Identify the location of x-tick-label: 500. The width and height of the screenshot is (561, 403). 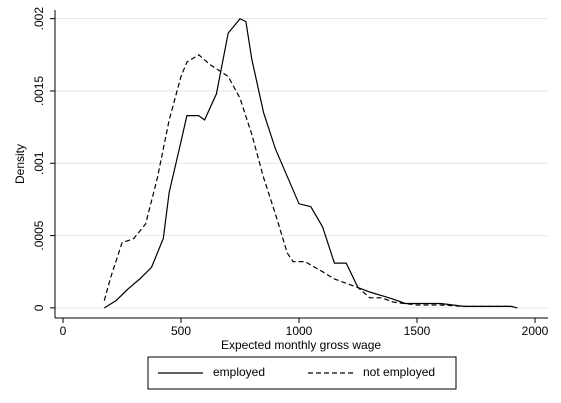
(181, 331).